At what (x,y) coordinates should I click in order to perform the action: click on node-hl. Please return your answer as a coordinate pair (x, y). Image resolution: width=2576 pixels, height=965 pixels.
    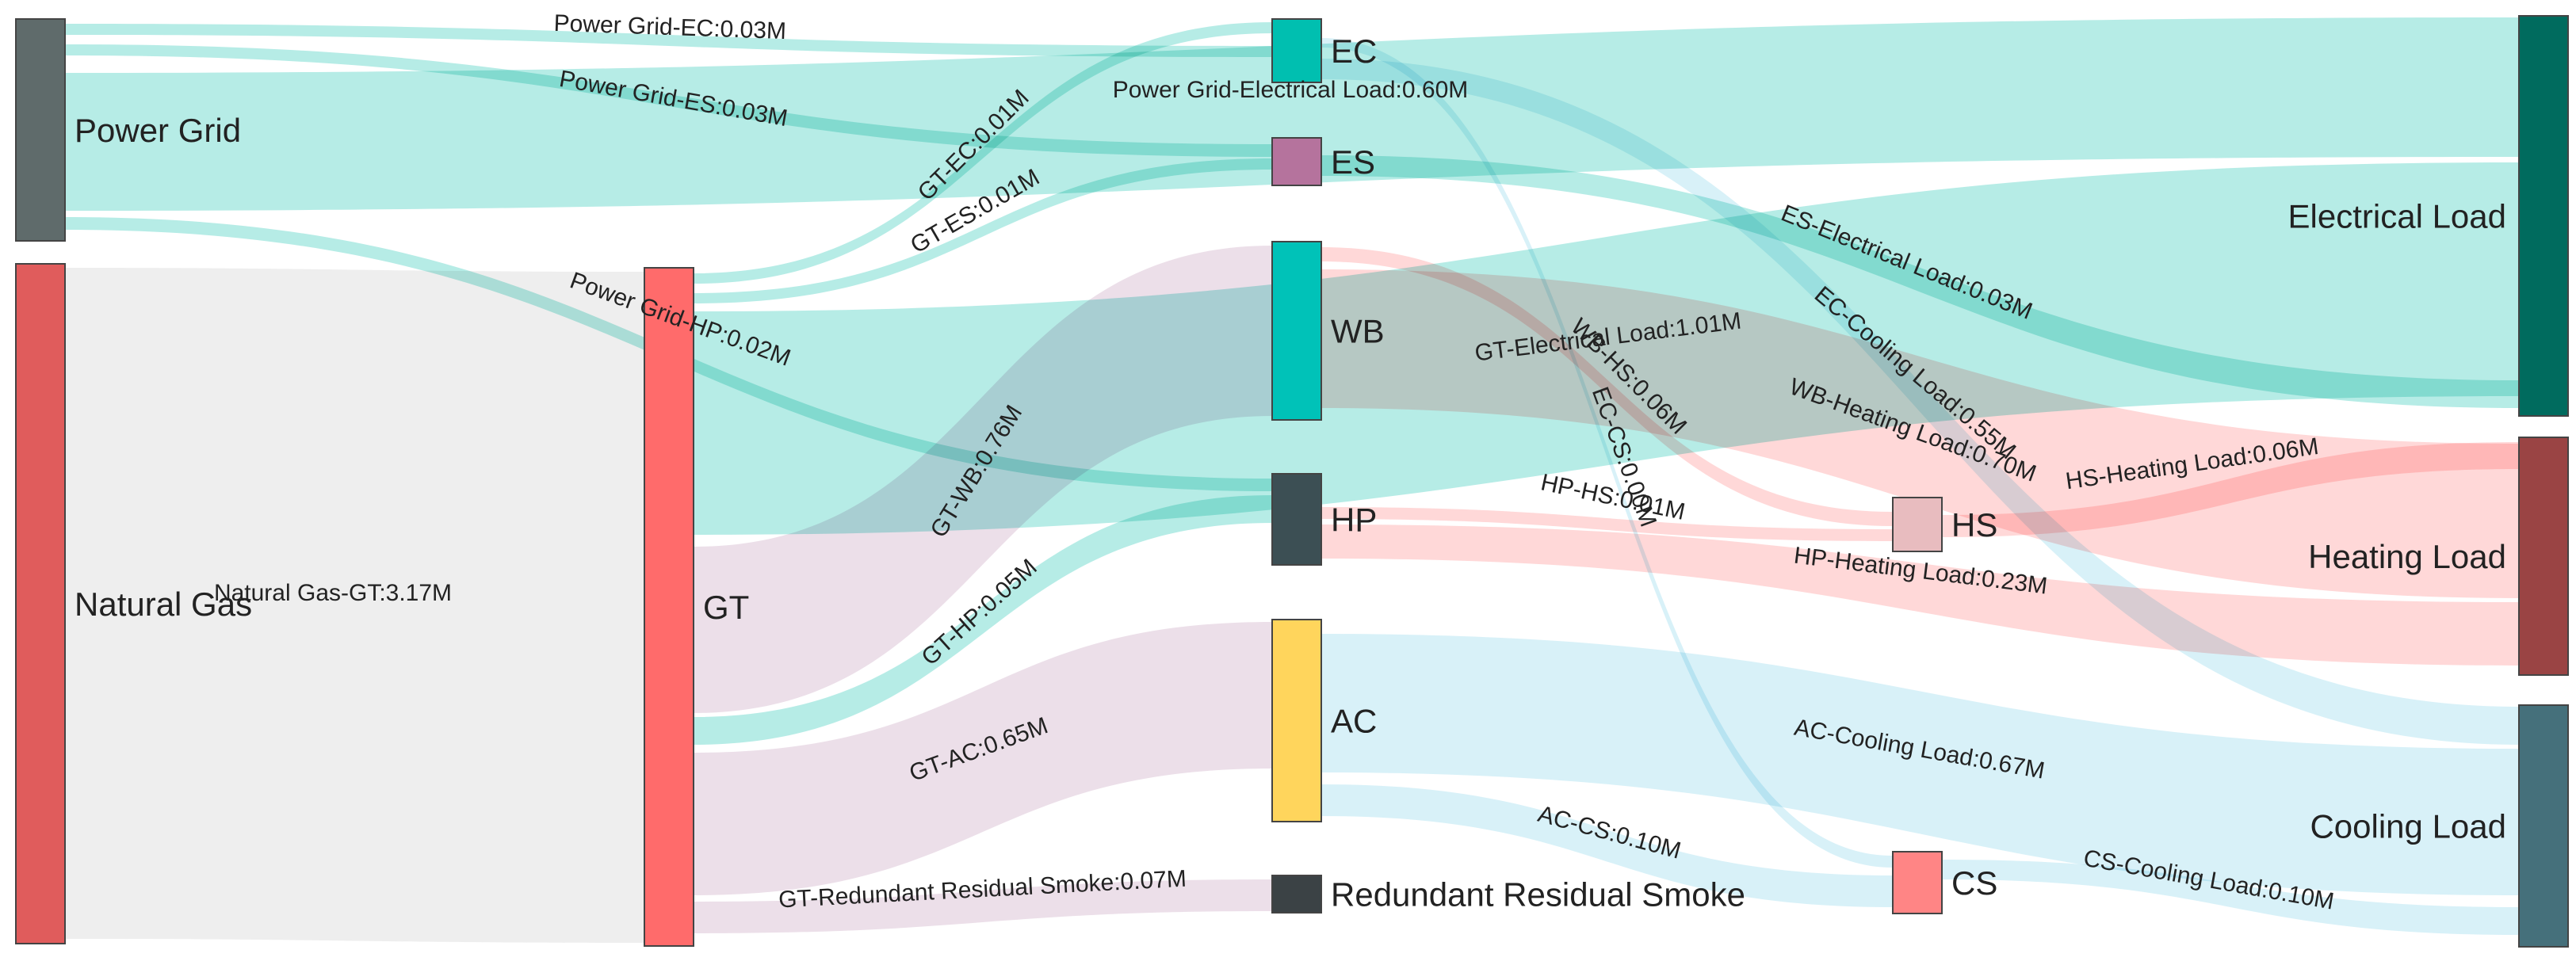
    Looking at the image, I should click on (2543, 556).